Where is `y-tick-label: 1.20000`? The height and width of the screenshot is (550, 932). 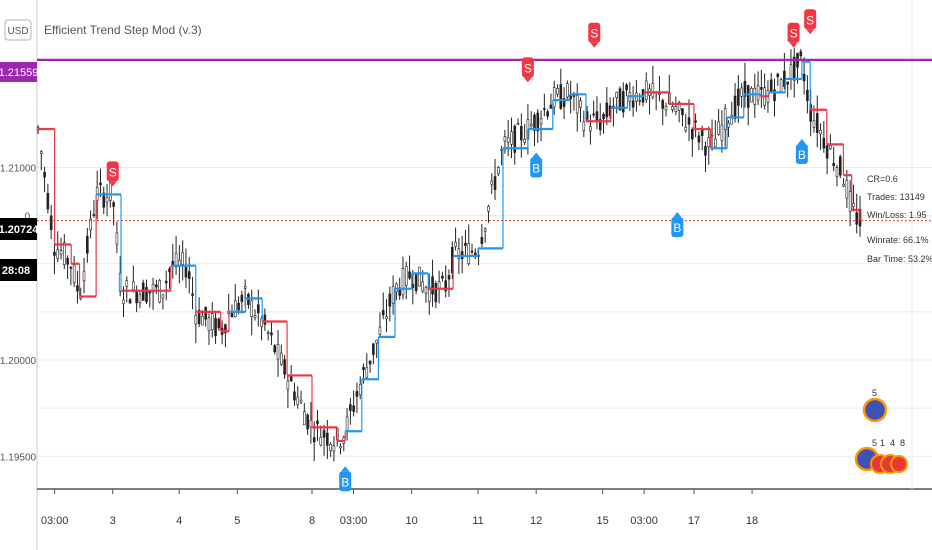 y-tick-label: 1.20000 is located at coordinates (18, 361).